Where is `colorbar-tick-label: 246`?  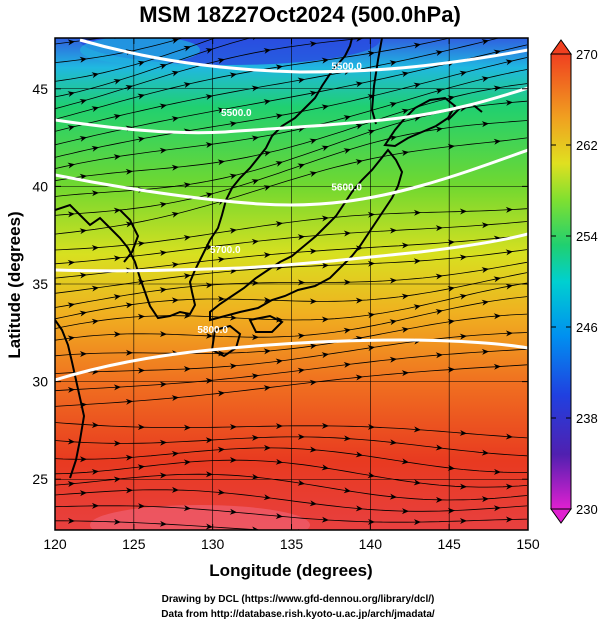 colorbar-tick-label: 246 is located at coordinates (587, 327).